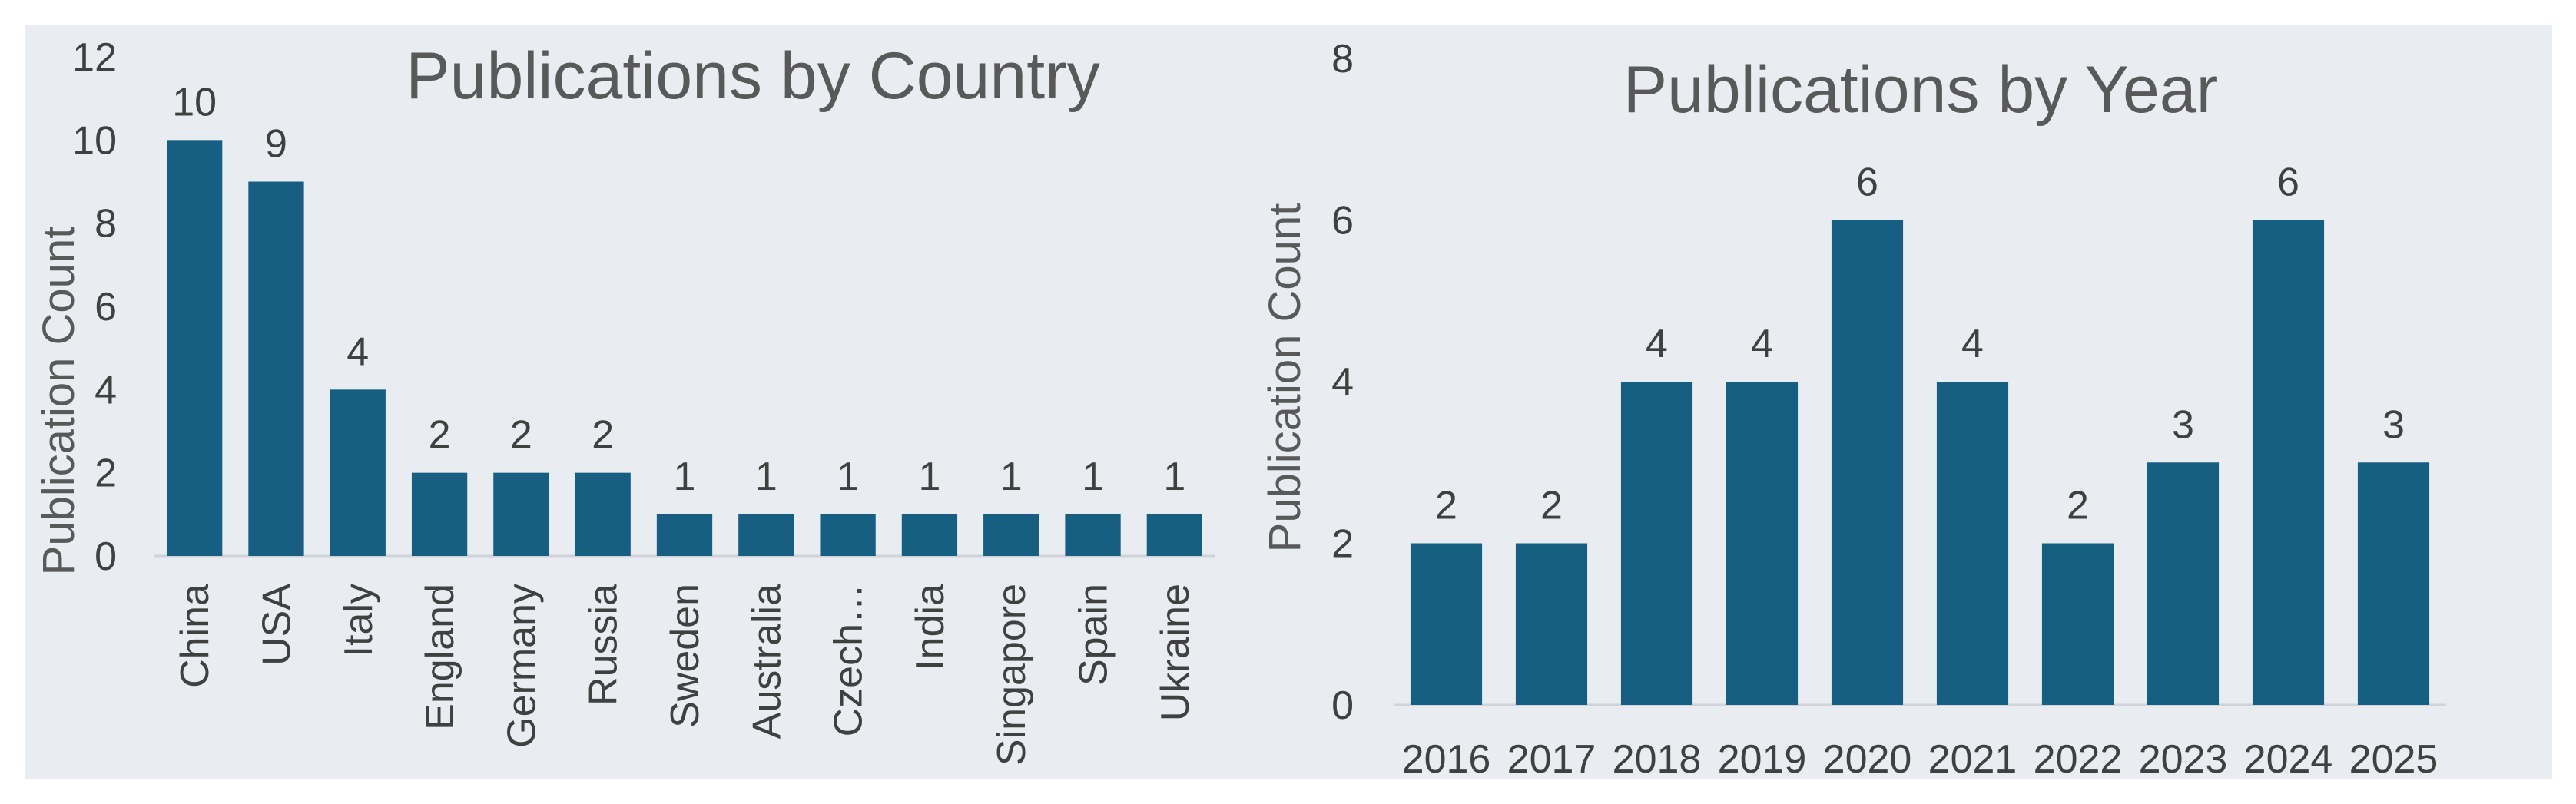 The height and width of the screenshot is (804, 2576). What do you see at coordinates (1867, 760) in the screenshot?
I see `year-category-label: 2020` at bounding box center [1867, 760].